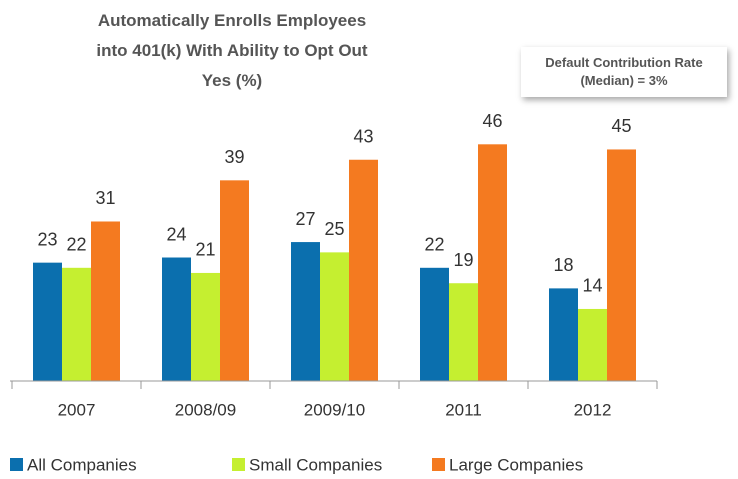 The height and width of the screenshot is (479, 738). I want to click on legend-label: Small Companies, so click(315, 464).